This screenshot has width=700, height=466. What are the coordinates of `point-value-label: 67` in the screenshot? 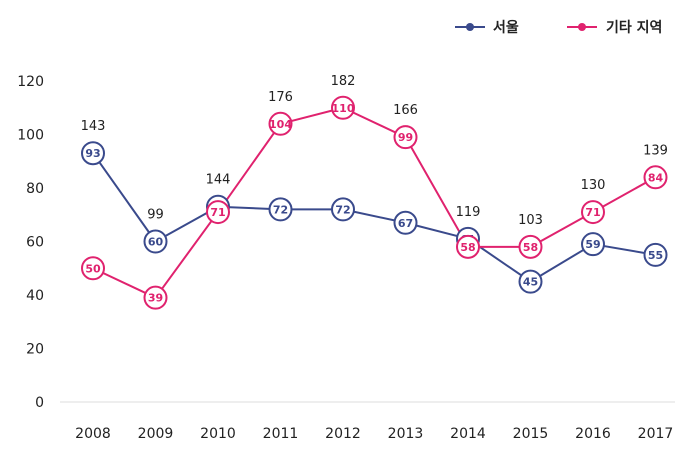 It's located at (405, 223).